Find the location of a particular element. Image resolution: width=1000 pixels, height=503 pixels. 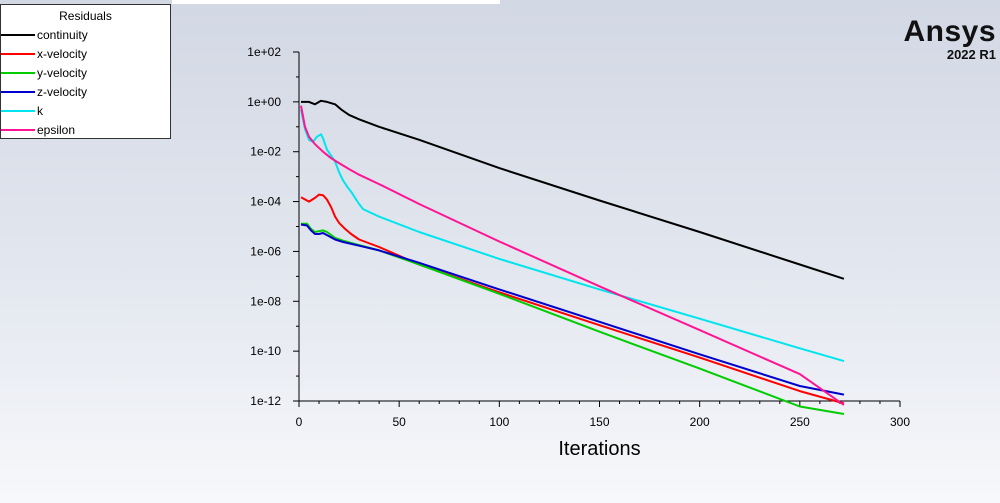

legend-label: y-velocity is located at coordinates (62, 72).